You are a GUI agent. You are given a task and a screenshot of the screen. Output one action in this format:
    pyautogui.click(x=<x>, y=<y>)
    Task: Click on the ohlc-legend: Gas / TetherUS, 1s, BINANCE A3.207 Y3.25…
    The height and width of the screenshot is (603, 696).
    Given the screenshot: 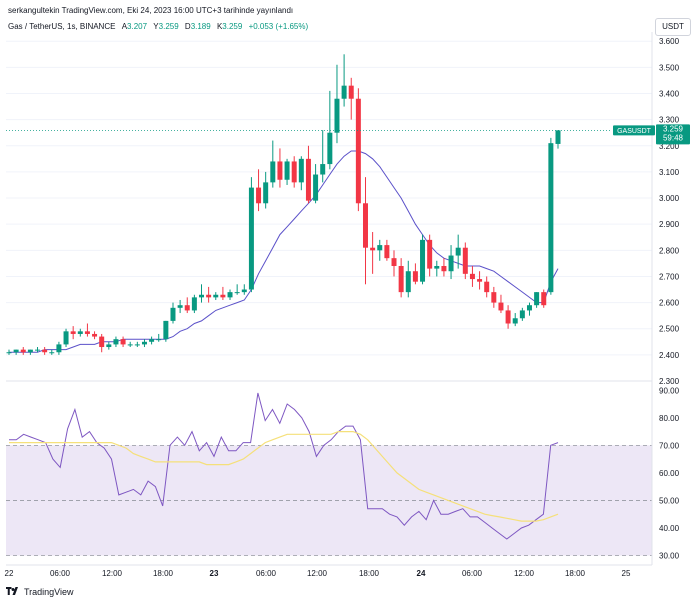 What is the action you would take?
    pyautogui.click(x=158, y=26)
    